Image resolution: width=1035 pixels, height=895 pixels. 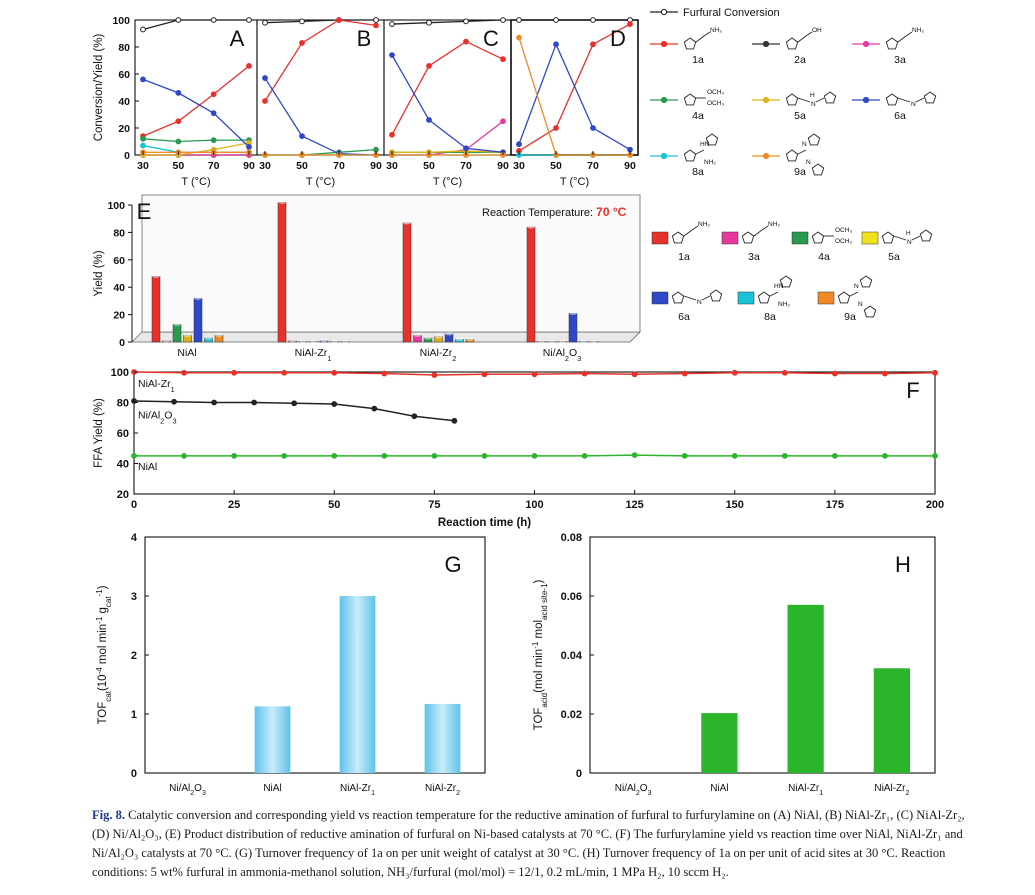 I want to click on category-label: NiAl-Zr2, so click(x=442, y=790).